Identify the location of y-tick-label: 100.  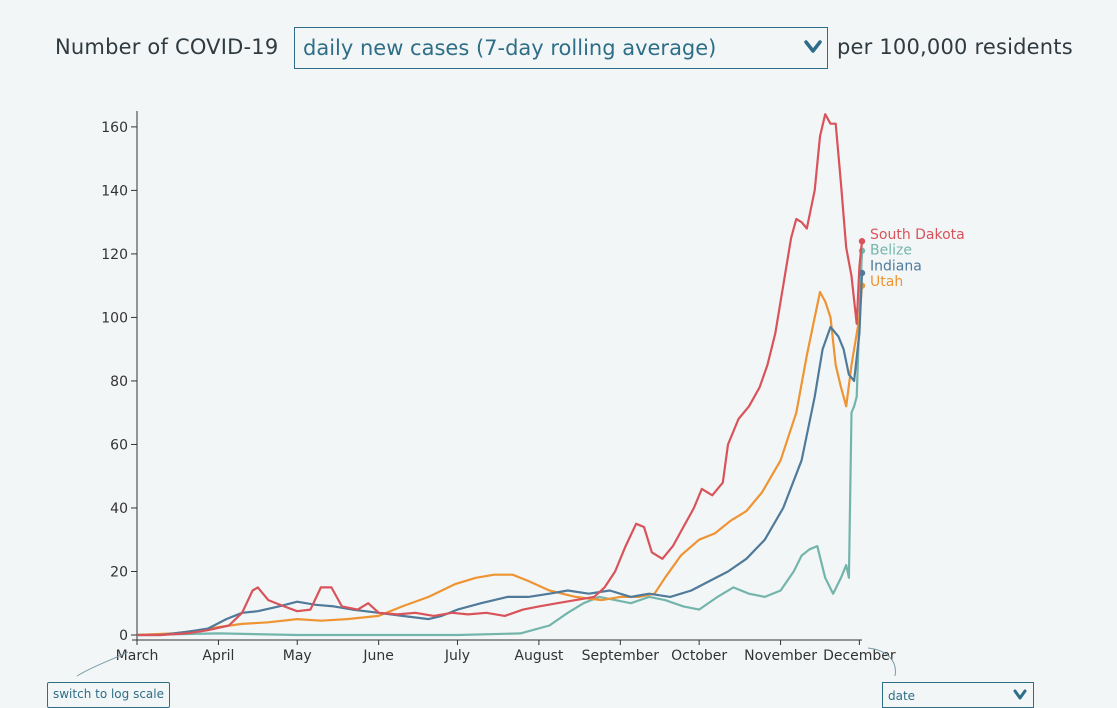
(114, 318).